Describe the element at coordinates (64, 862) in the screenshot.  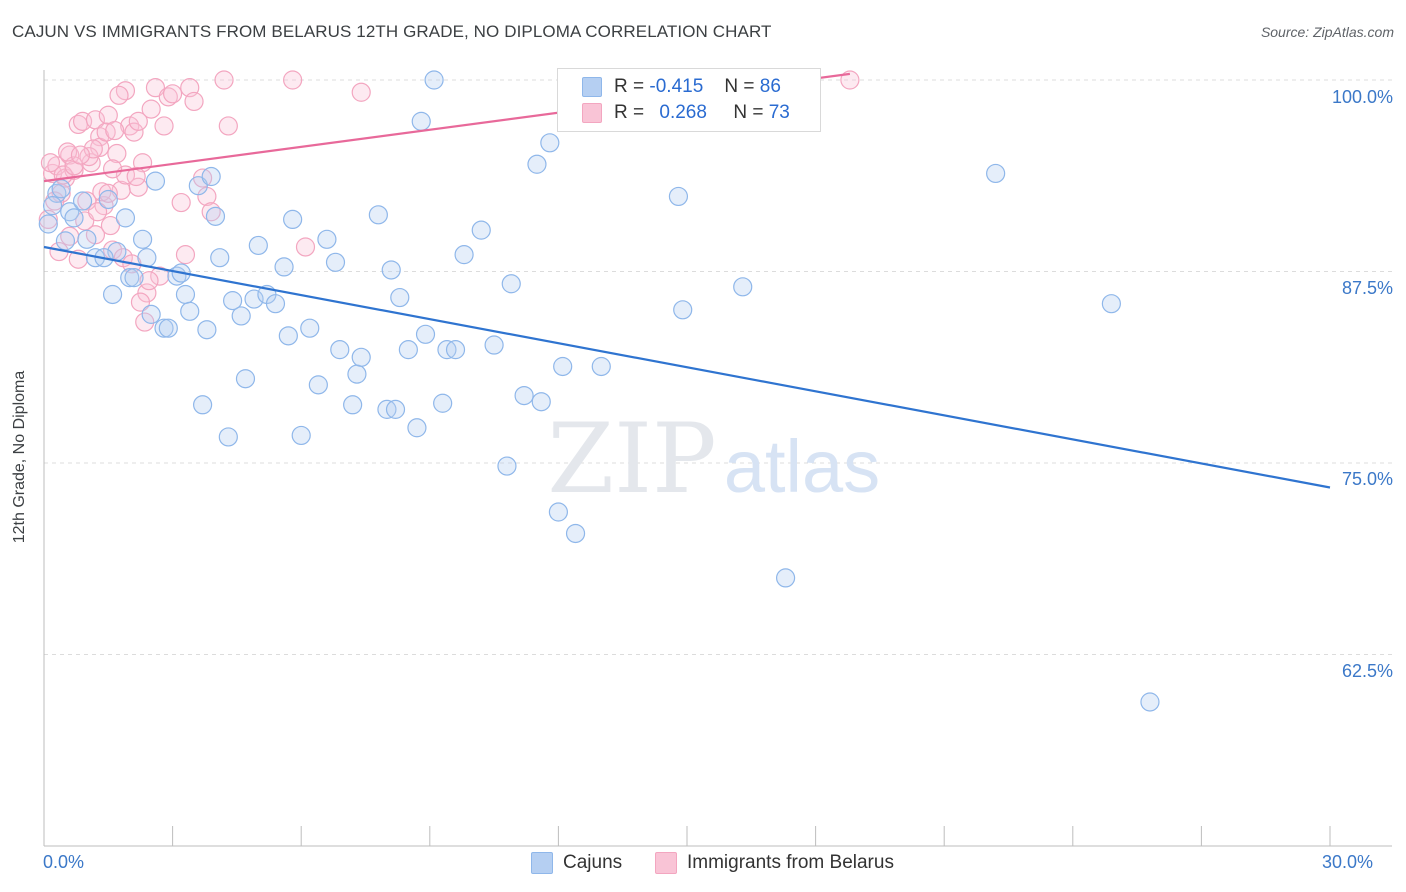
I see `x-tick-label-min: 0.0%` at that location.